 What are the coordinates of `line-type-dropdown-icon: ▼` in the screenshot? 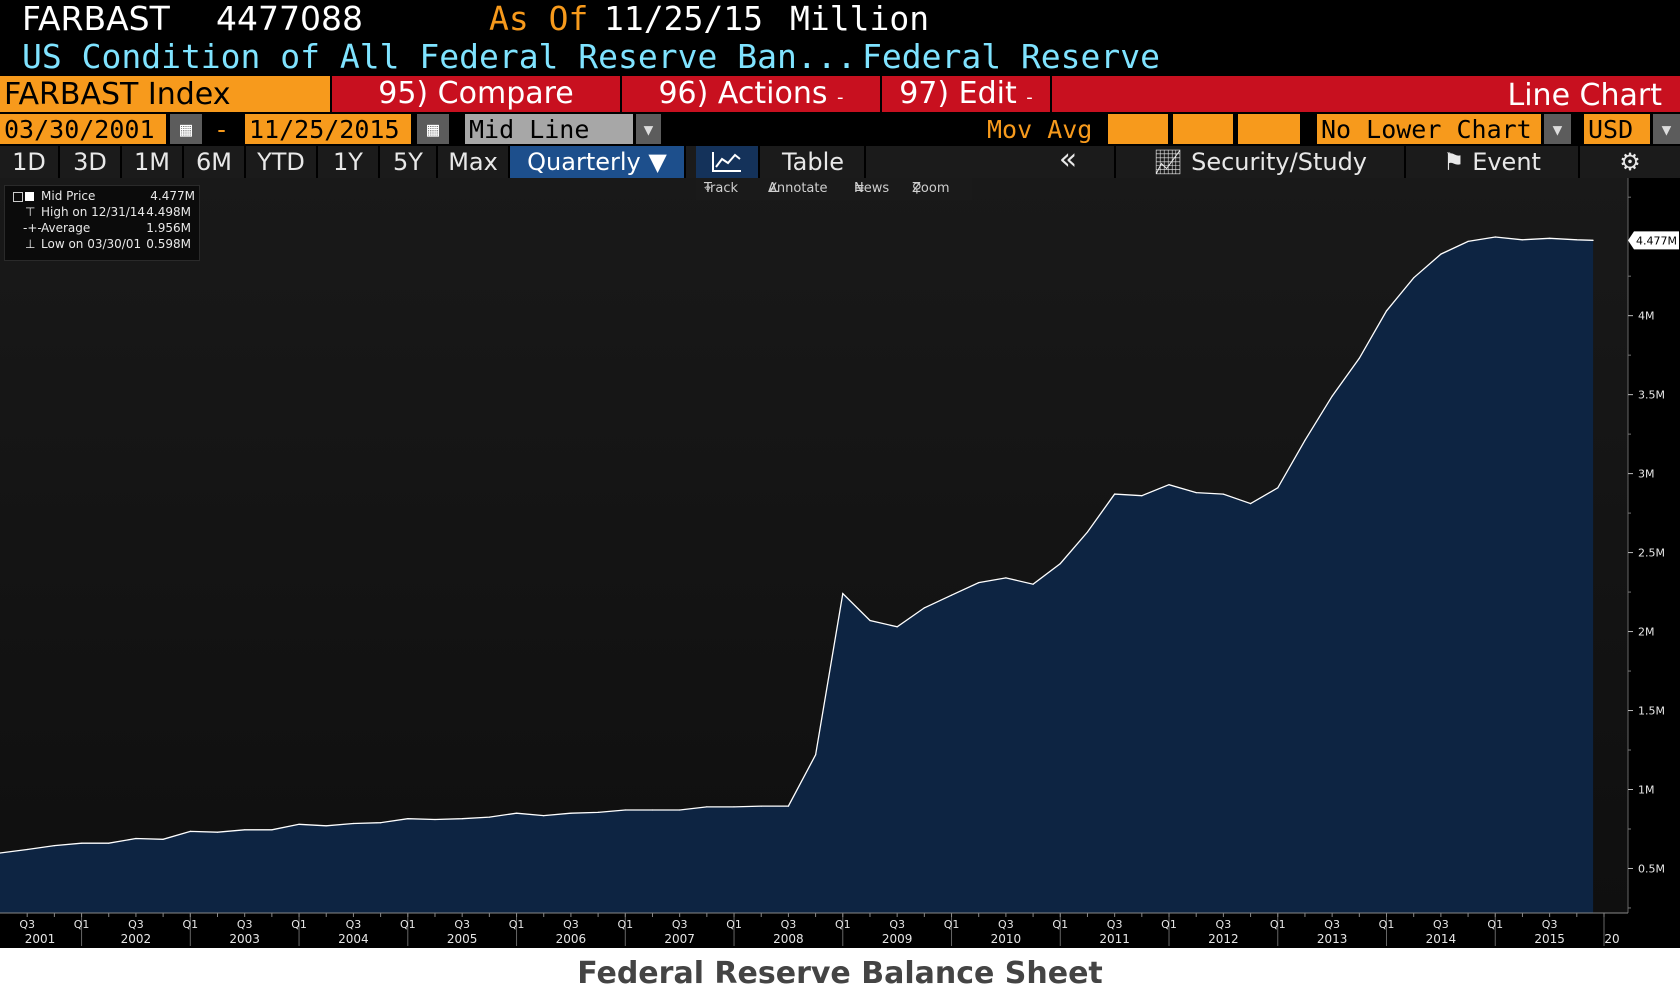 It's located at (648, 129).